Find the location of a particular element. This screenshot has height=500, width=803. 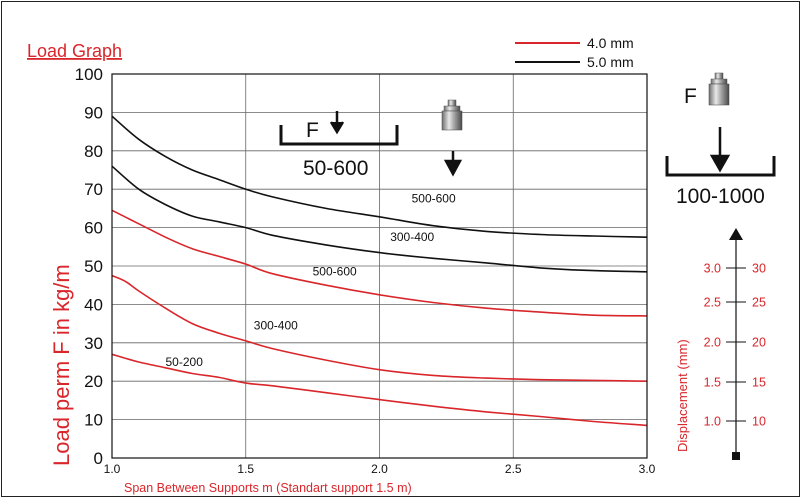

displacement-left-value: 3.0 is located at coordinates (712, 269).